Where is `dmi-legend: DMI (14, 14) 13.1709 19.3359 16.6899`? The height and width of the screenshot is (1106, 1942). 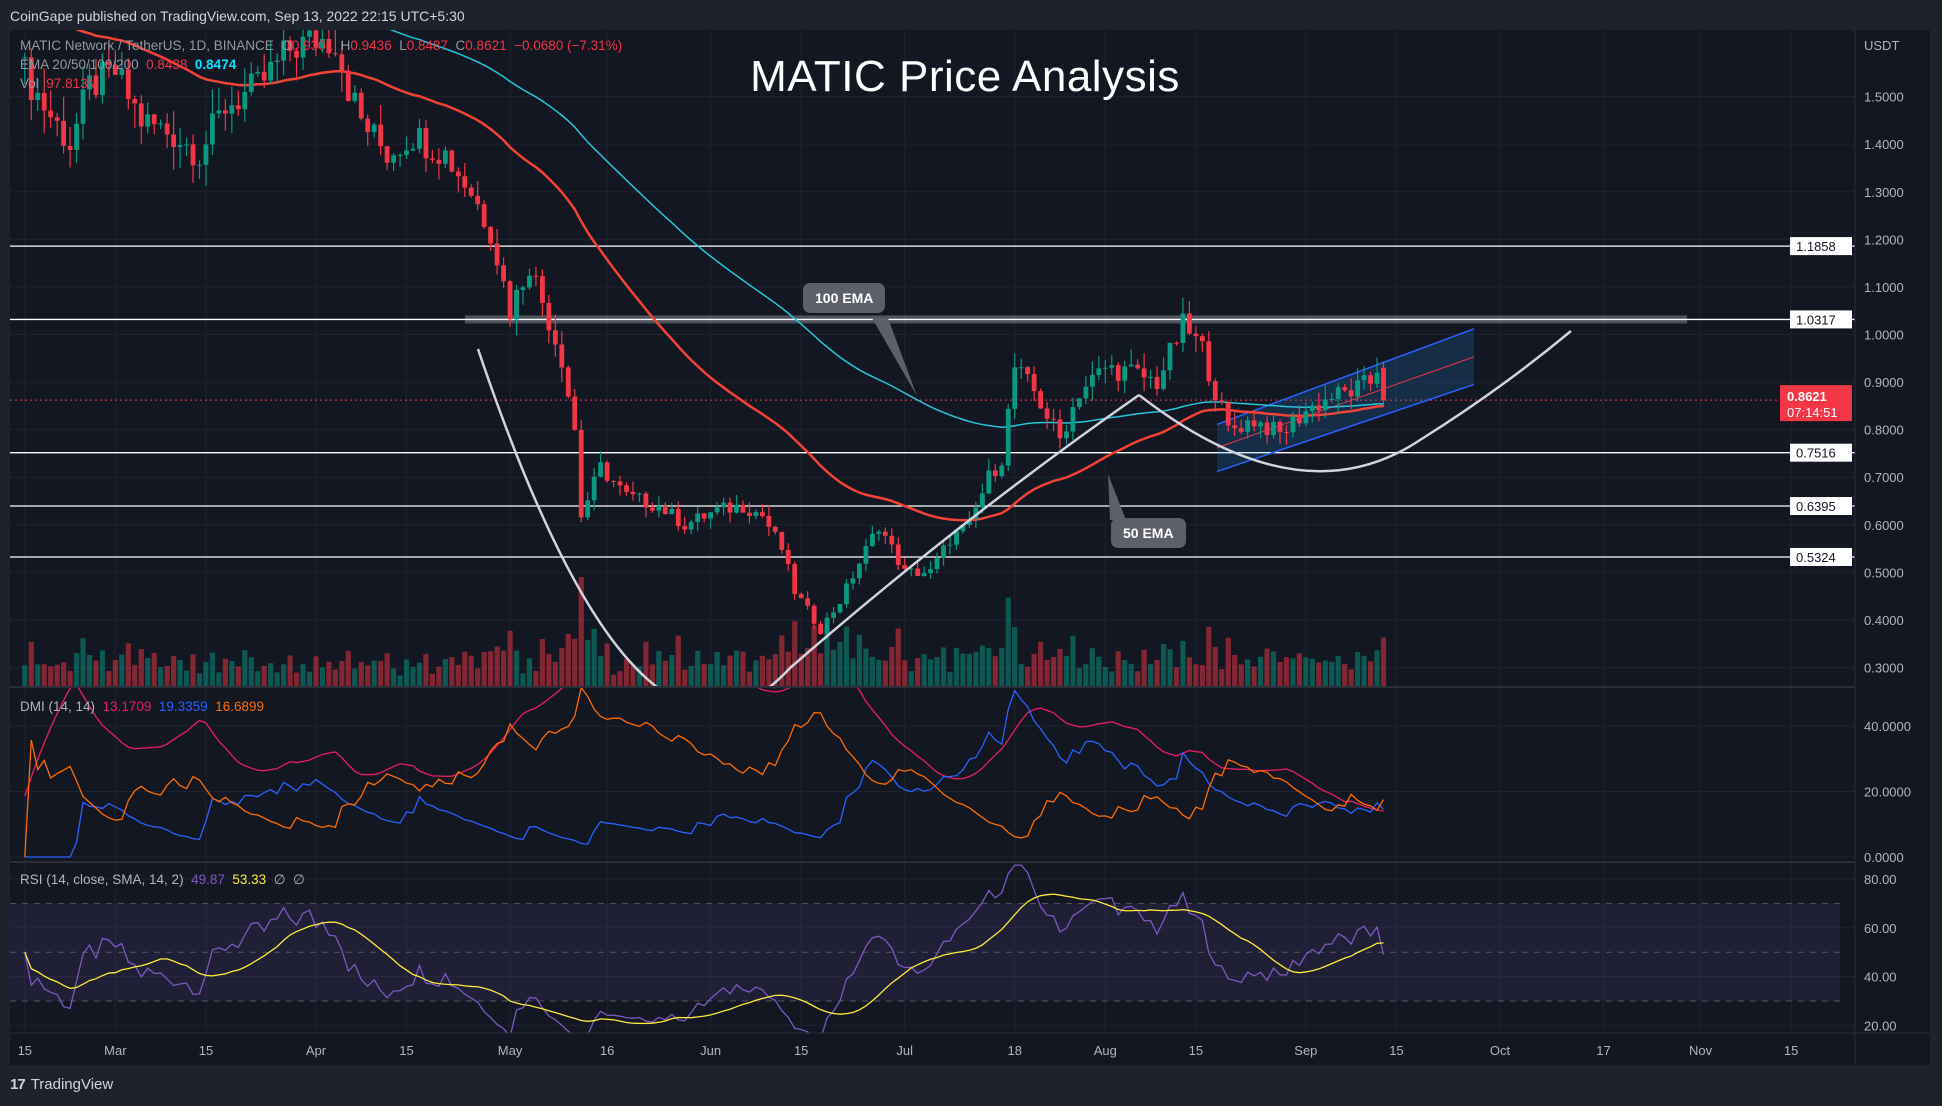 dmi-legend: DMI (14, 14) 13.1709 19.3359 16.6899 is located at coordinates (142, 706).